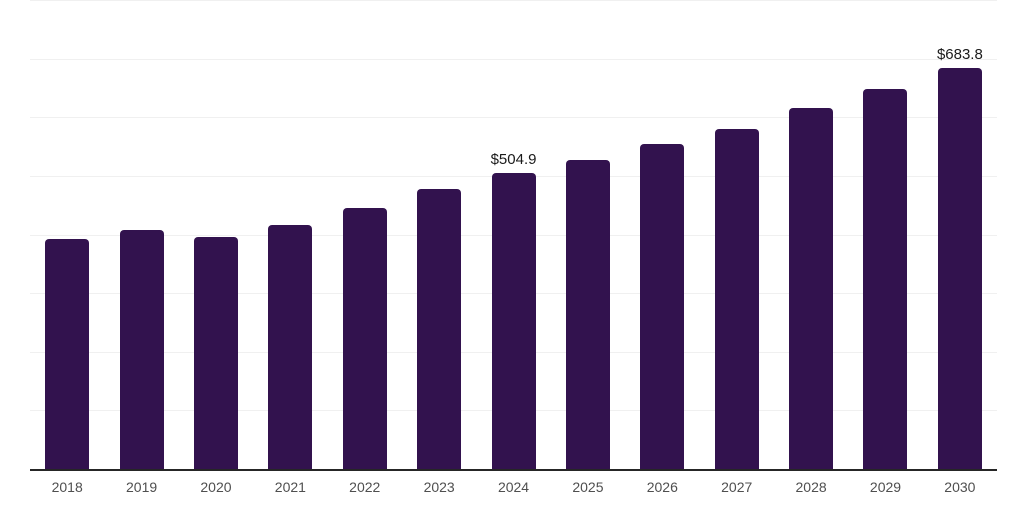 The width and height of the screenshot is (1024, 512). I want to click on bar-slot-2026, so click(662, 234).